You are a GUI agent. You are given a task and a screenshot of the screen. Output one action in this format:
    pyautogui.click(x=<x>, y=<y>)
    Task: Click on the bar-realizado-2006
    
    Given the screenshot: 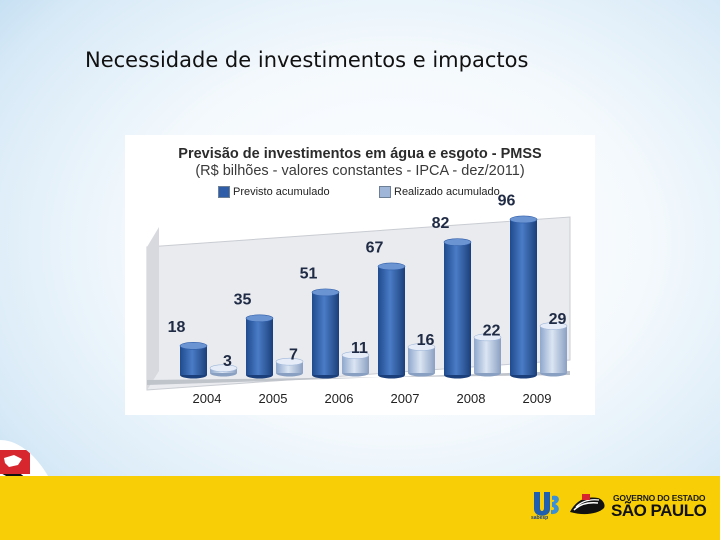 What is the action you would take?
    pyautogui.click(x=355, y=364)
    